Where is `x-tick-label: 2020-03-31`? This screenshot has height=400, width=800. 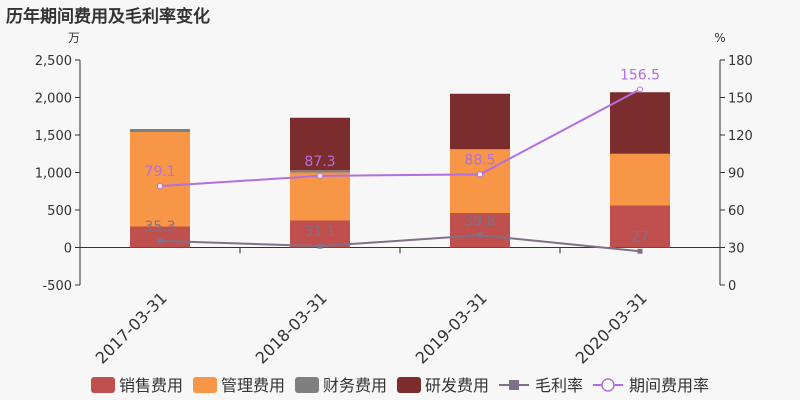
x-tick-label: 2020-03-31 is located at coordinates (611, 327).